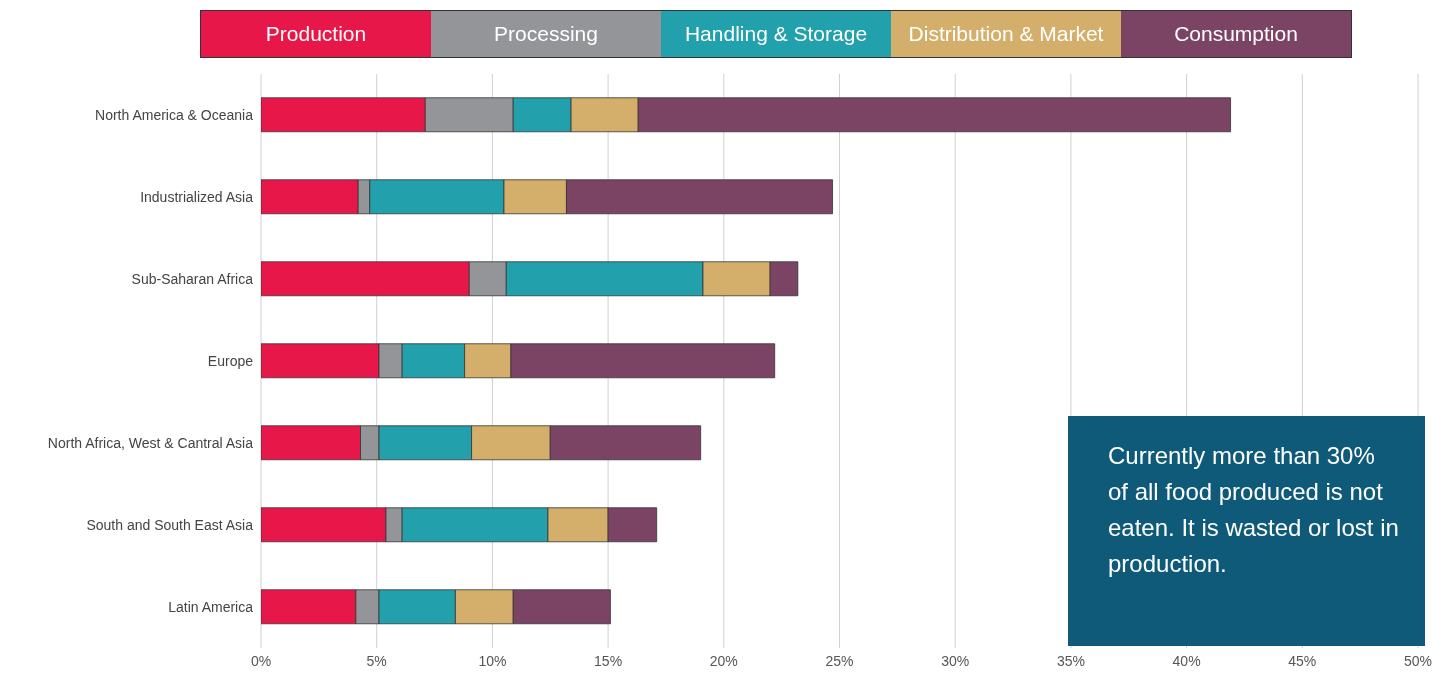 This screenshot has width=1450, height=685. I want to click on x-tick-label: 20%, so click(723, 660).